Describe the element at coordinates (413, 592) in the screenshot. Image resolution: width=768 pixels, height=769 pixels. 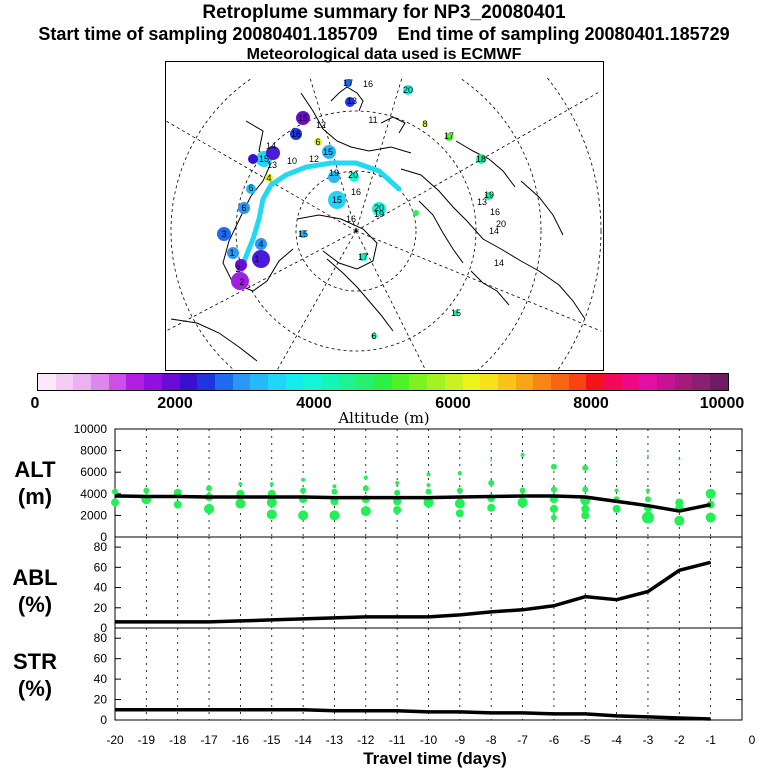
I see `abl-series-line` at that location.